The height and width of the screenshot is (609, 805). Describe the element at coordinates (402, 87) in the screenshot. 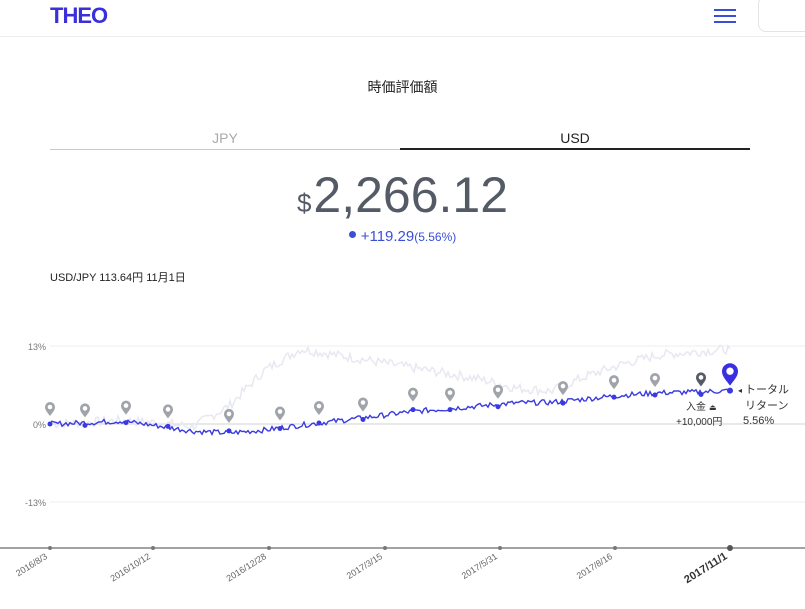

I see `page-title: 時価評価額` at that location.